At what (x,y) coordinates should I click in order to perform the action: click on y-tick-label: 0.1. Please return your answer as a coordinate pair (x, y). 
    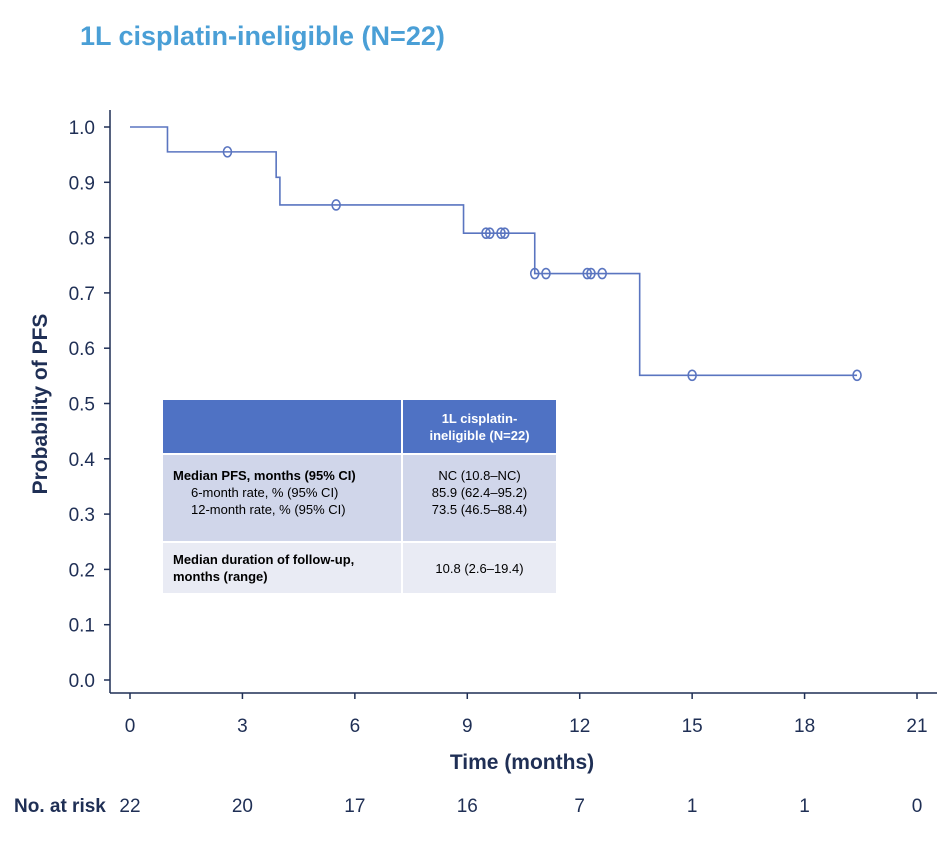
    Looking at the image, I should click on (82, 626).